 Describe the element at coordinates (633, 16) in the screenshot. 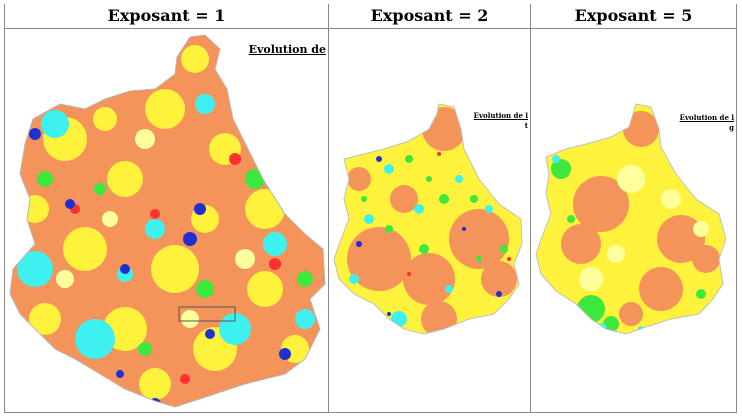

I see `panel-header: Exposant = 5` at that location.